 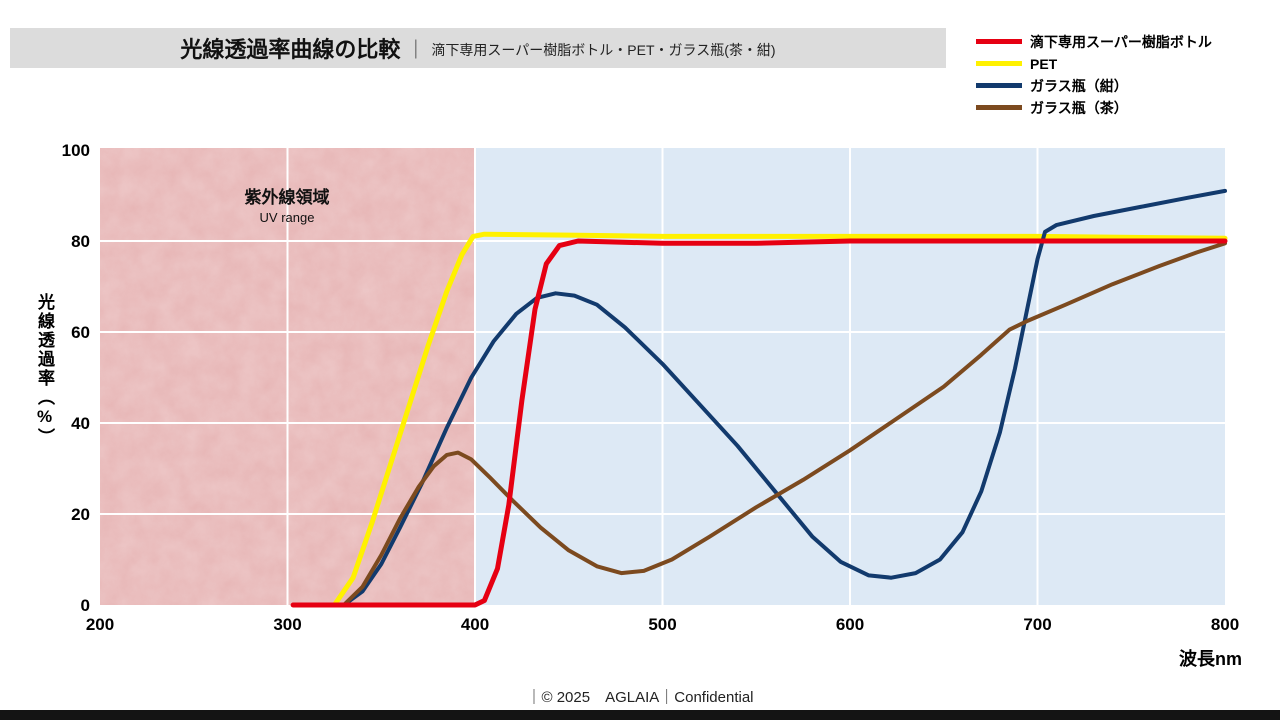 I want to click on legend-label: ガラス瓶（茶）, so click(x=1079, y=107).